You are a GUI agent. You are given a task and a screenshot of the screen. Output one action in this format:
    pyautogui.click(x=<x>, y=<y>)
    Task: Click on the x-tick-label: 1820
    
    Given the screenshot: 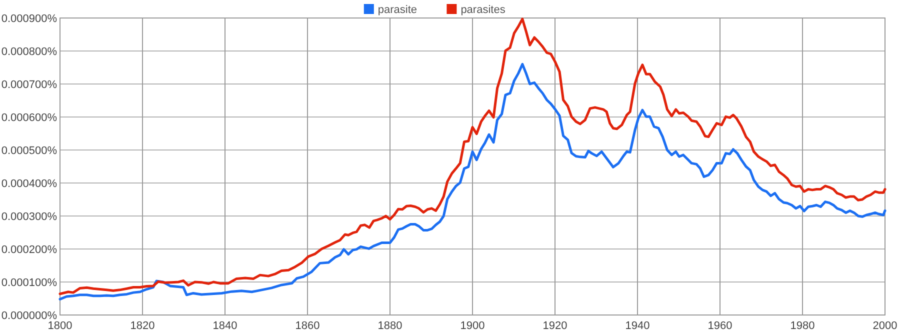 What is the action you would take?
    pyautogui.click(x=142, y=325)
    